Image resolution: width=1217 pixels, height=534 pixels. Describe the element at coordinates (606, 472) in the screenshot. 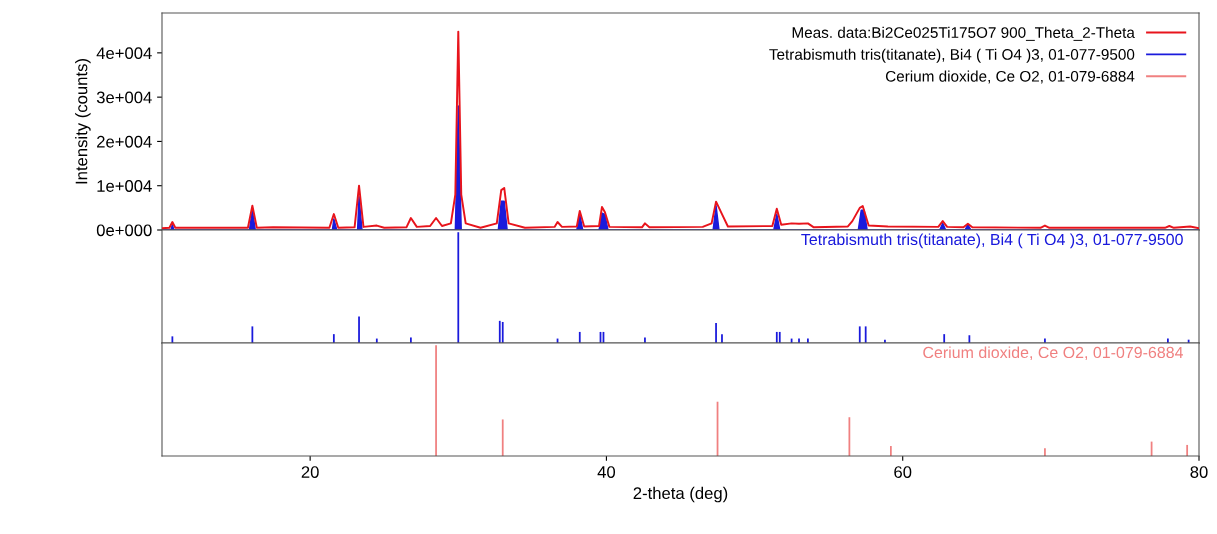

I see `x-tick-label: 40` at that location.